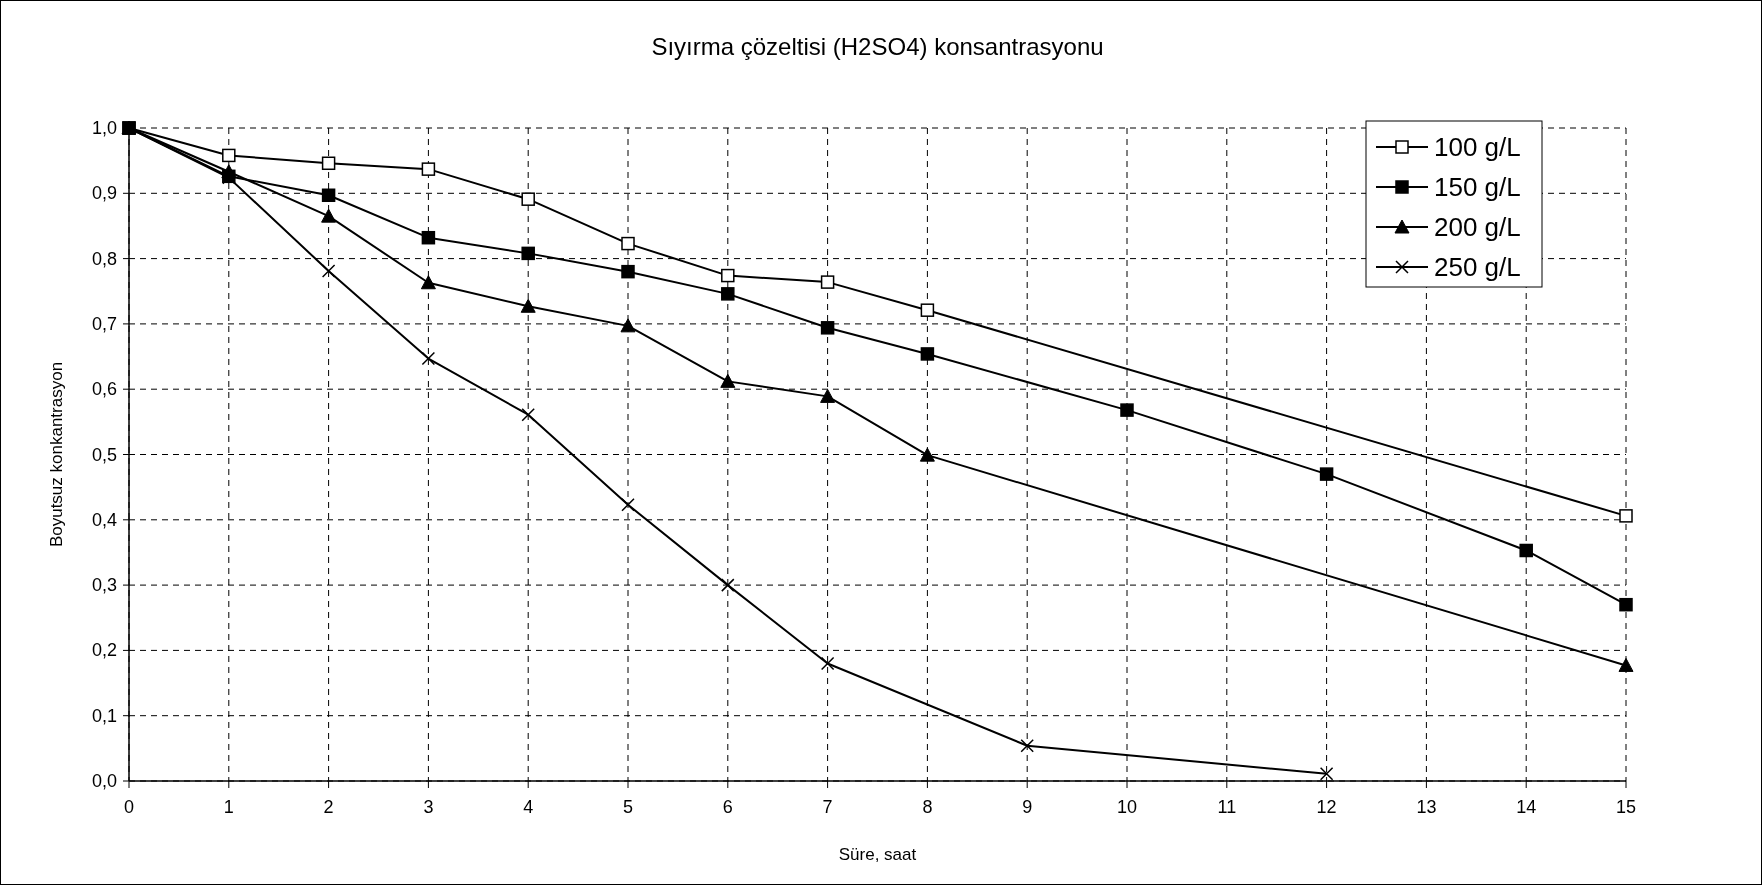  I want to click on y-tick-label: 1,0, so click(104, 128).